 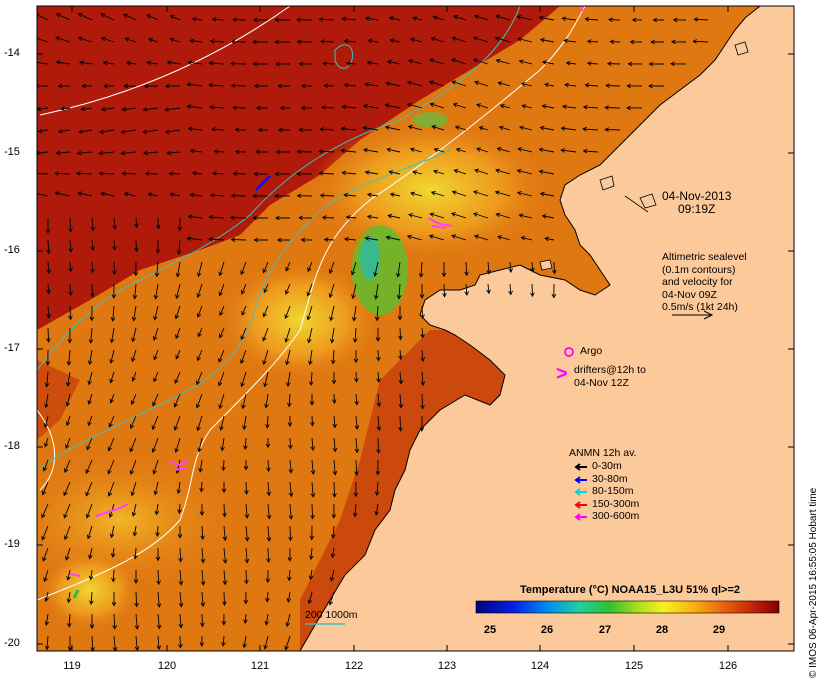 I want to click on anmn-legend-item: 30-80m, so click(x=601, y=479).